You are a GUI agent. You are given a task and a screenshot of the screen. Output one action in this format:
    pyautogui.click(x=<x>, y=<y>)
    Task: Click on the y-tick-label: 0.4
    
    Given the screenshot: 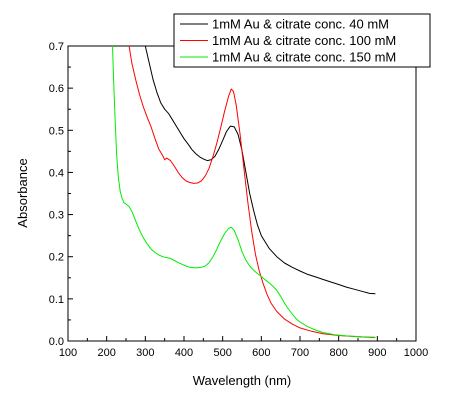 What is the action you would take?
    pyautogui.click(x=56, y=173)
    